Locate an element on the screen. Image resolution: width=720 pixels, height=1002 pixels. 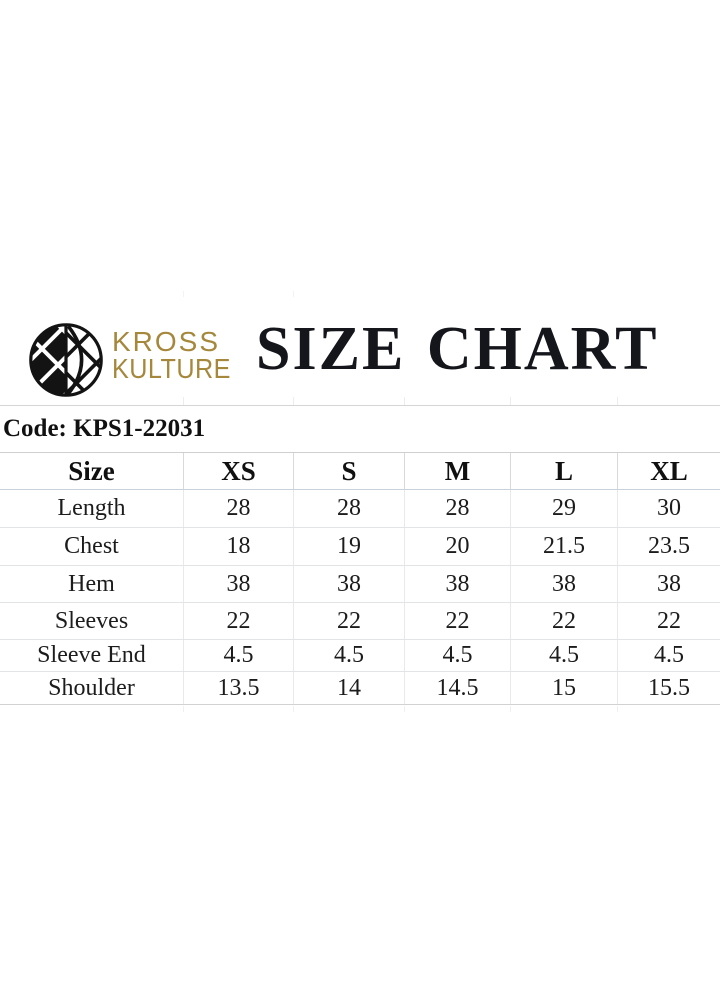
cell-sleeves-l: 22 is located at coordinates (563, 621).